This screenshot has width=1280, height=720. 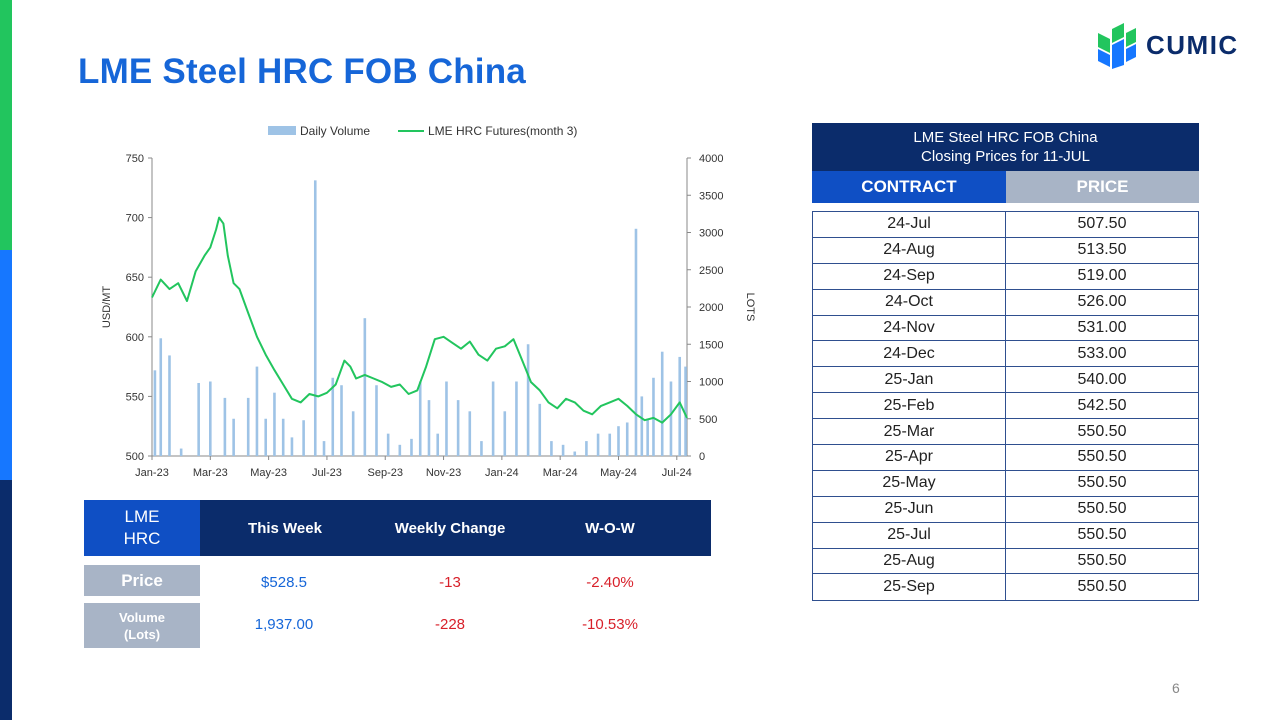 I want to click on table-row: 25-May 550.50, so click(x=1005, y=483).